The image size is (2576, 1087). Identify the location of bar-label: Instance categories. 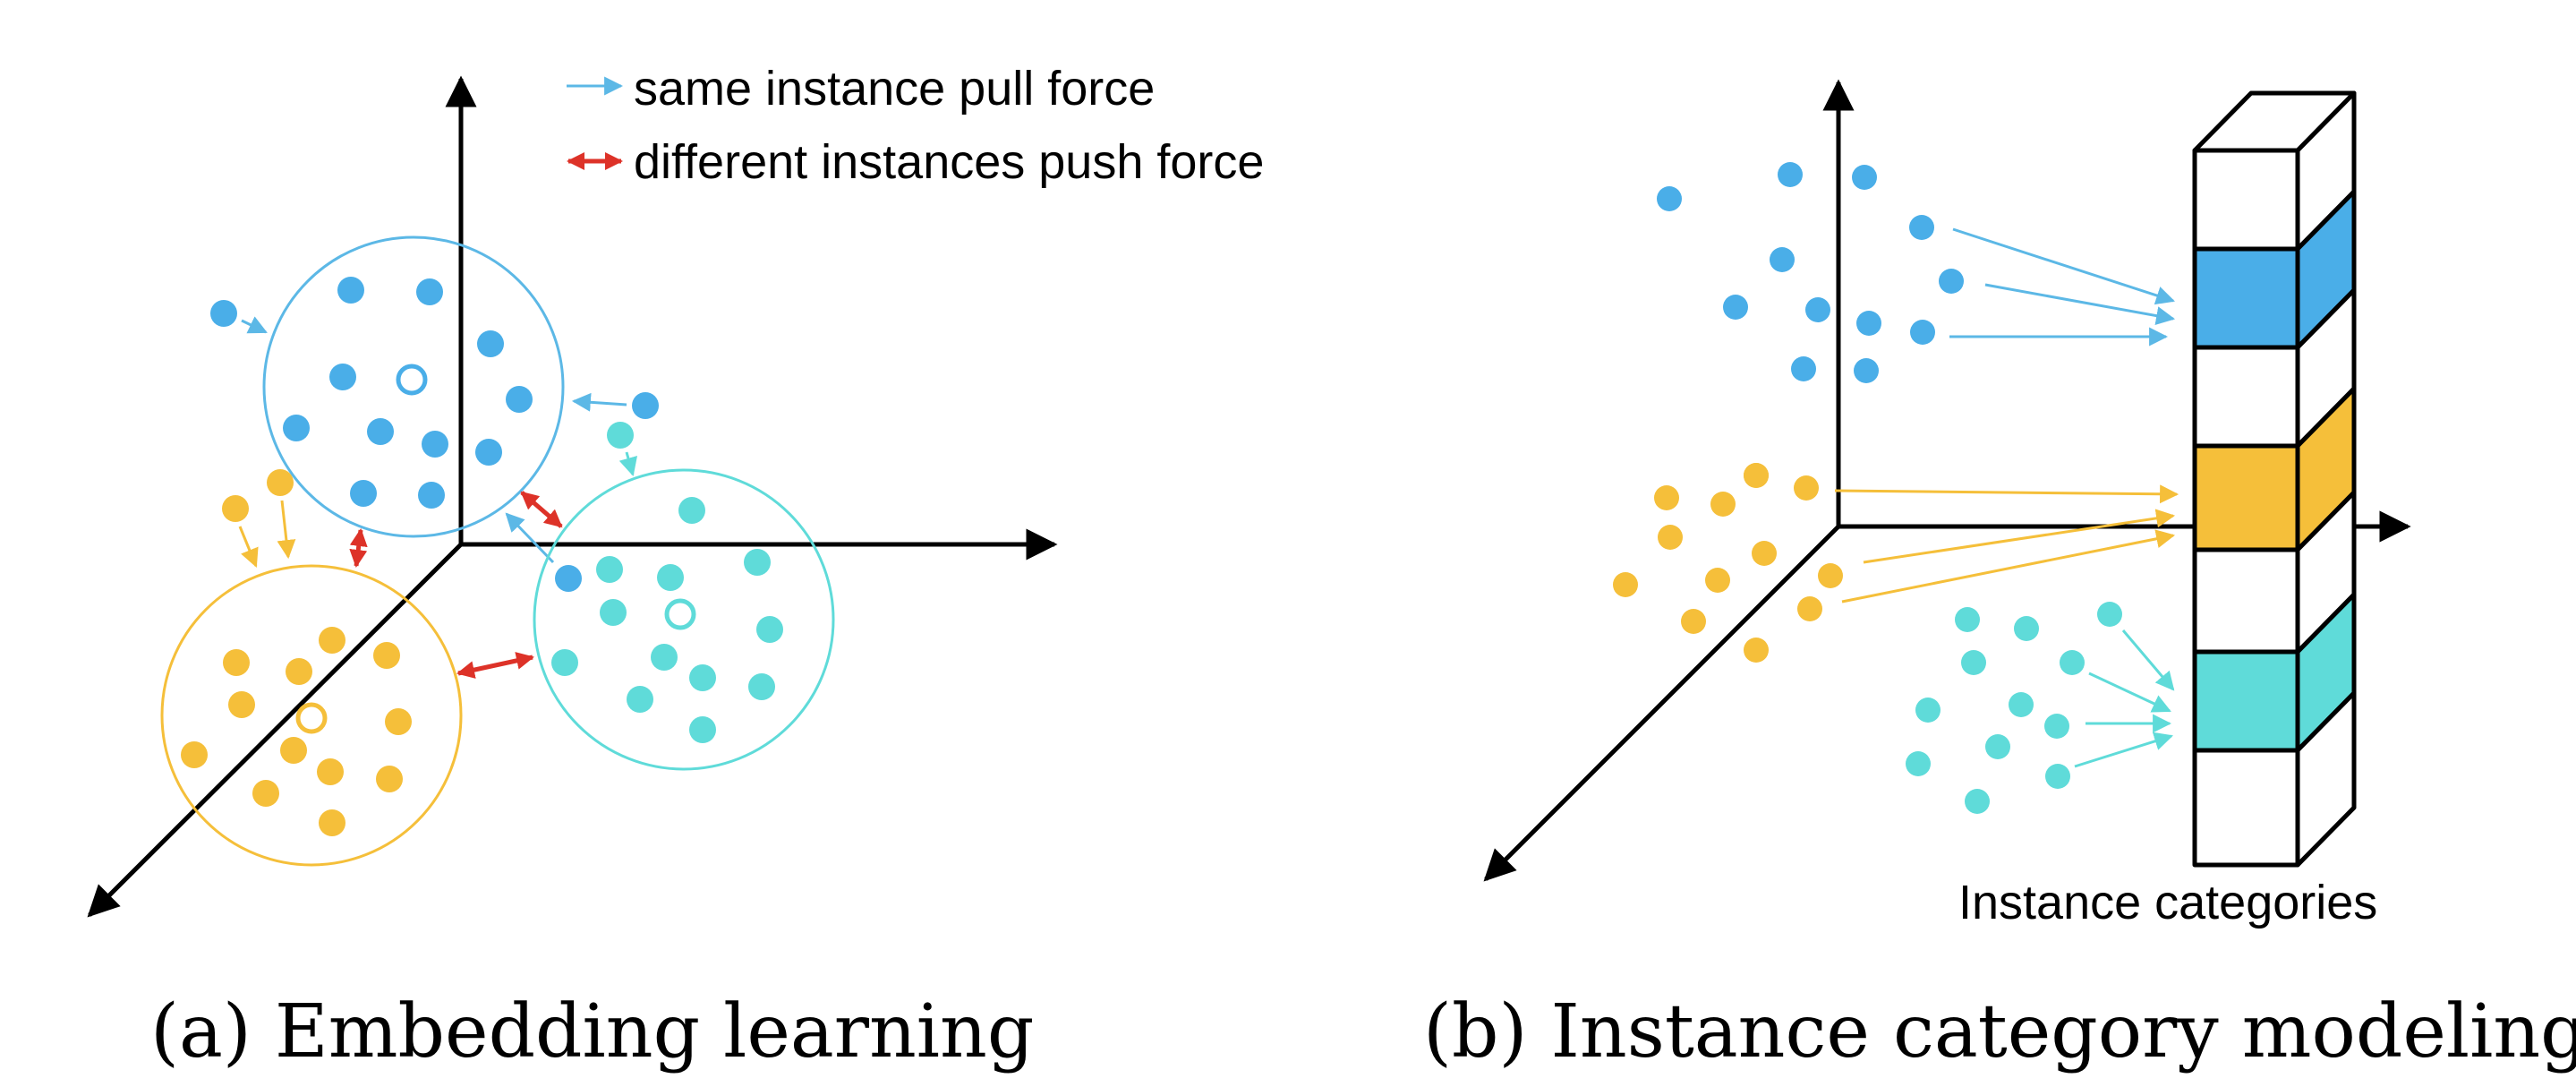
(2167, 903).